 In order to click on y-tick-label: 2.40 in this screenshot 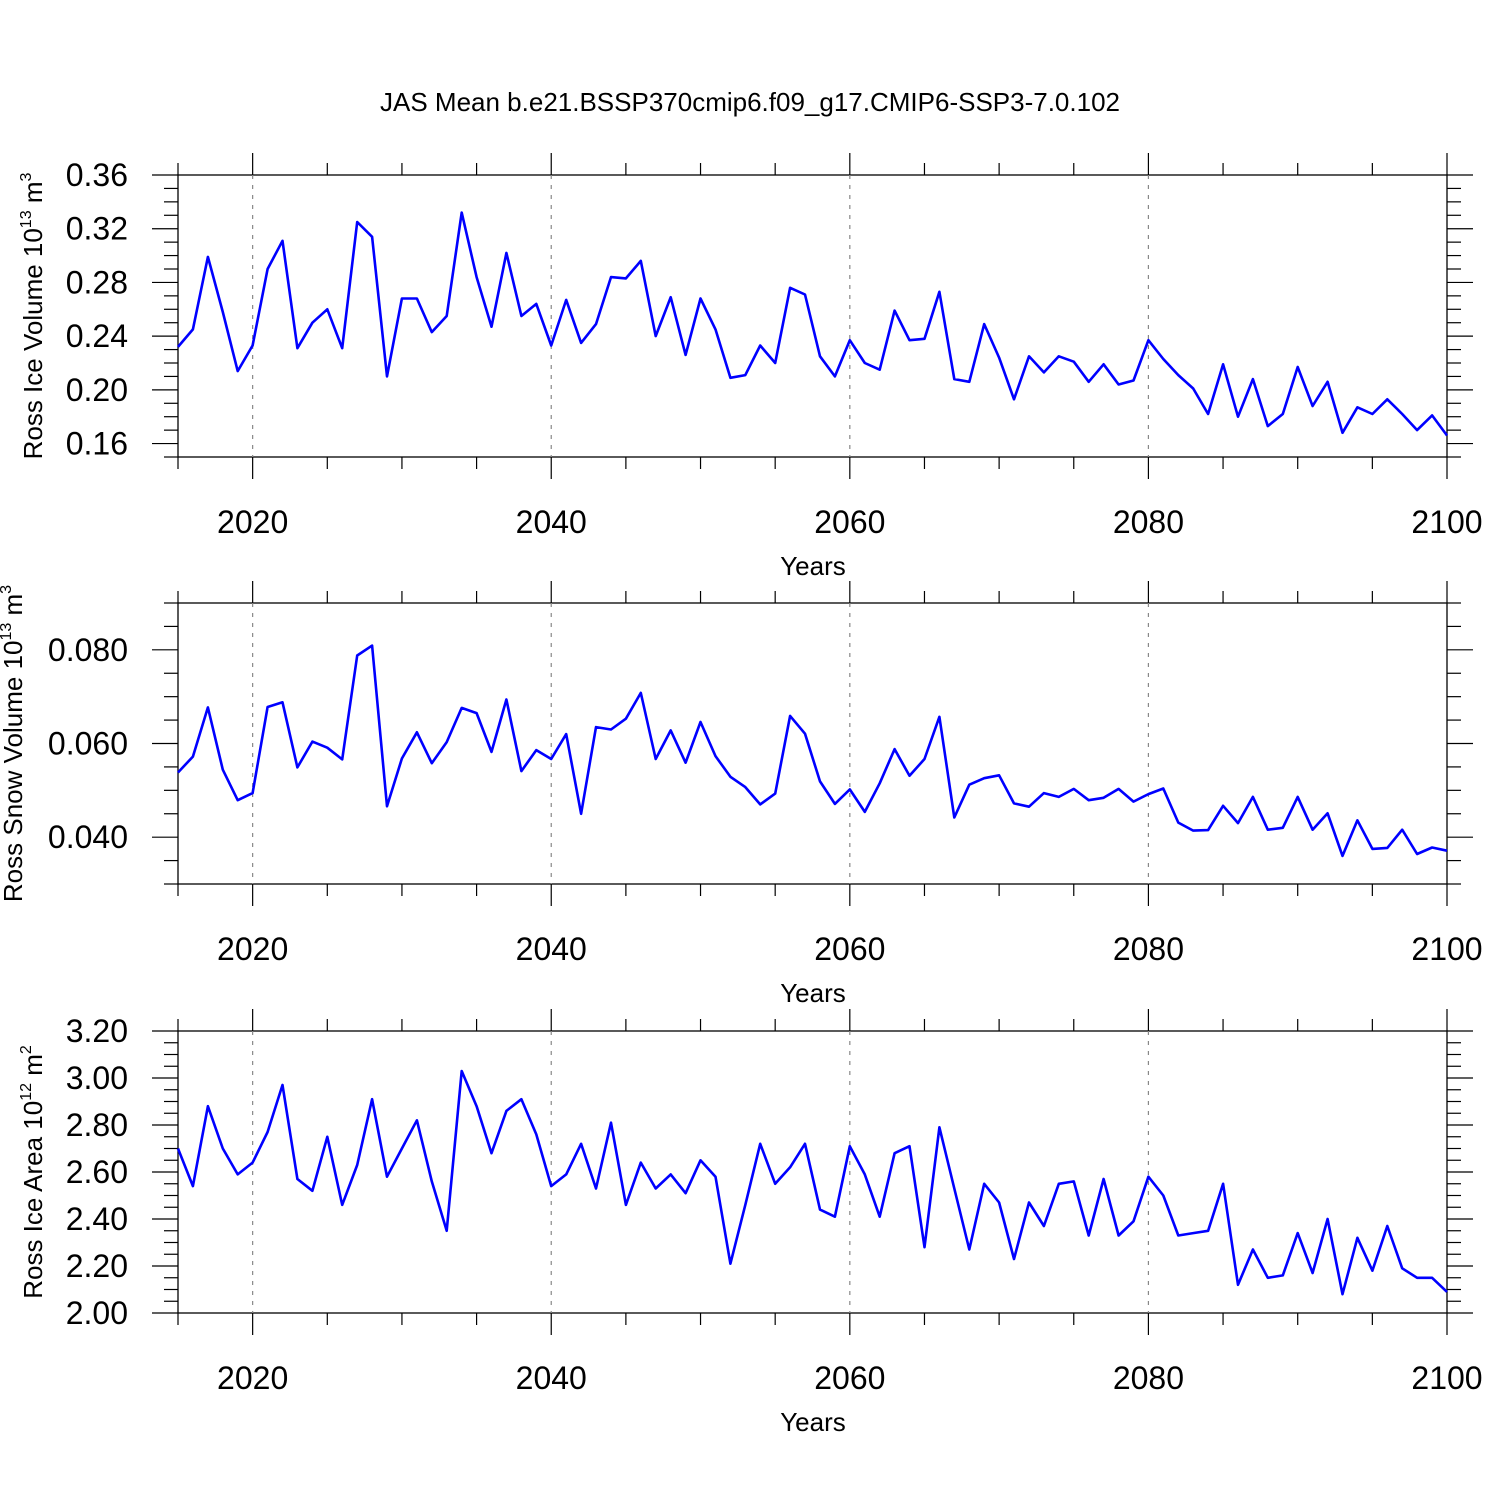, I will do `click(97, 1219)`.